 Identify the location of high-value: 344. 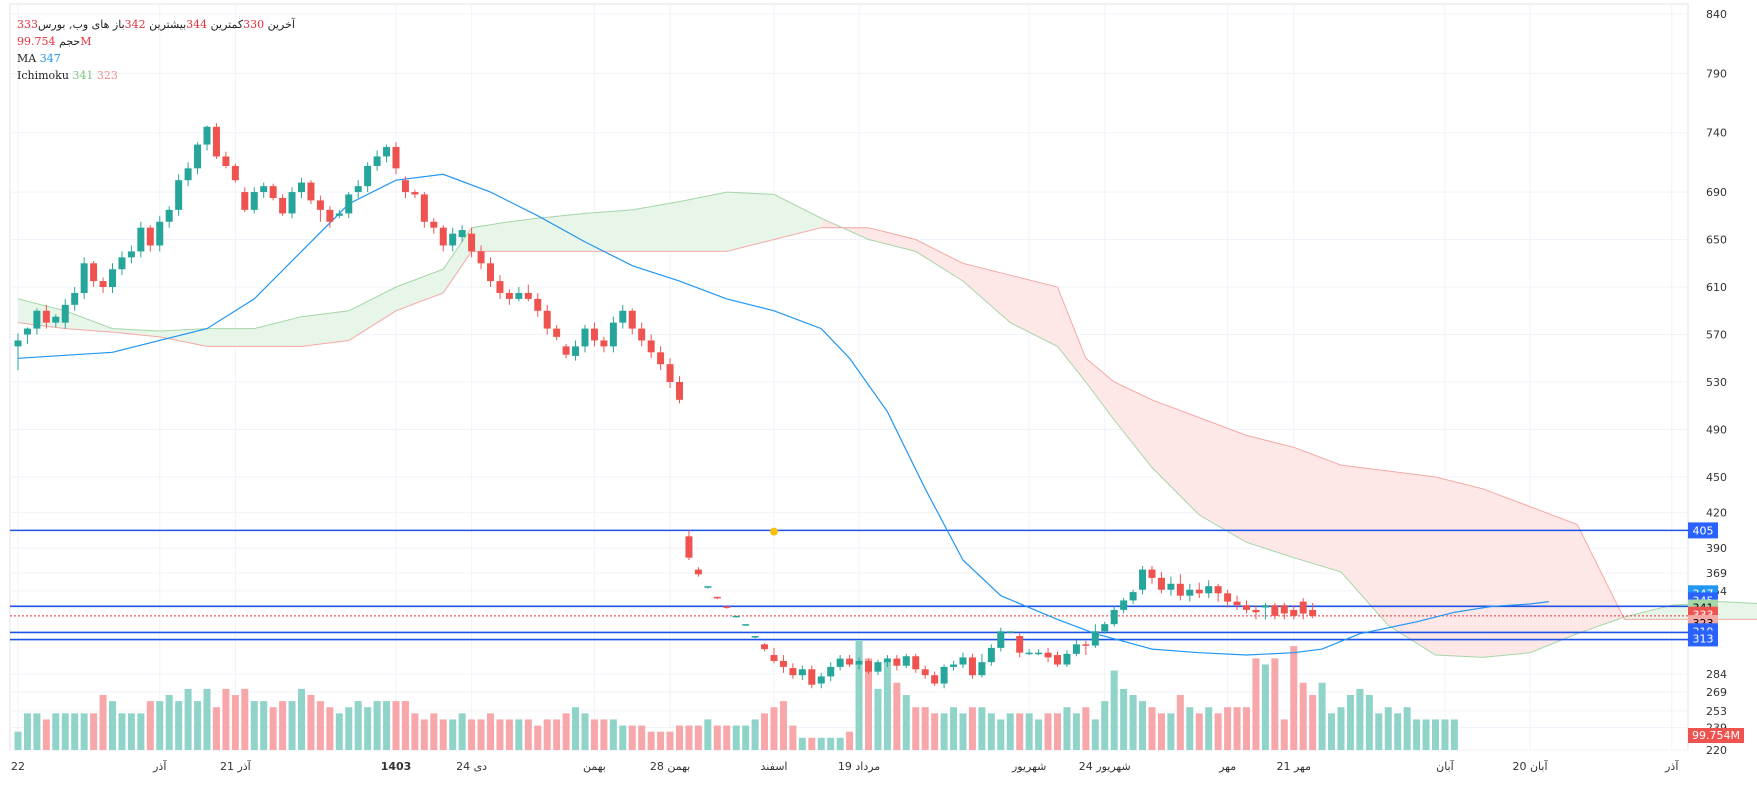
(197, 24).